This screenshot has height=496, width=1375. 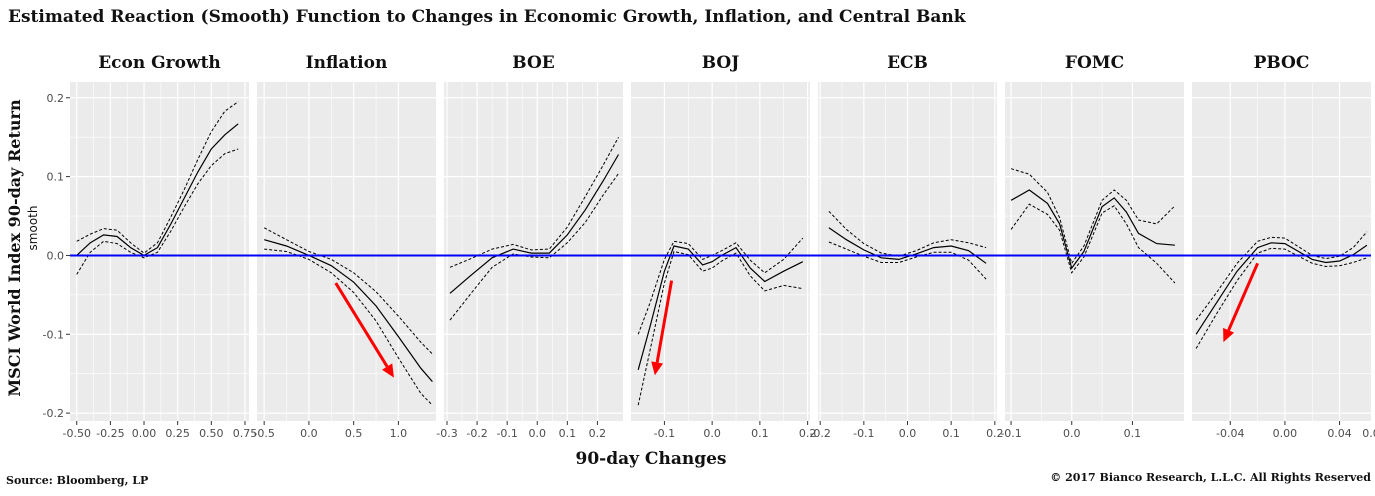 I want to click on panel-ecb: -0.2 -0.1 0.0 0.1 0.2 ECB, so click(x=906, y=246).